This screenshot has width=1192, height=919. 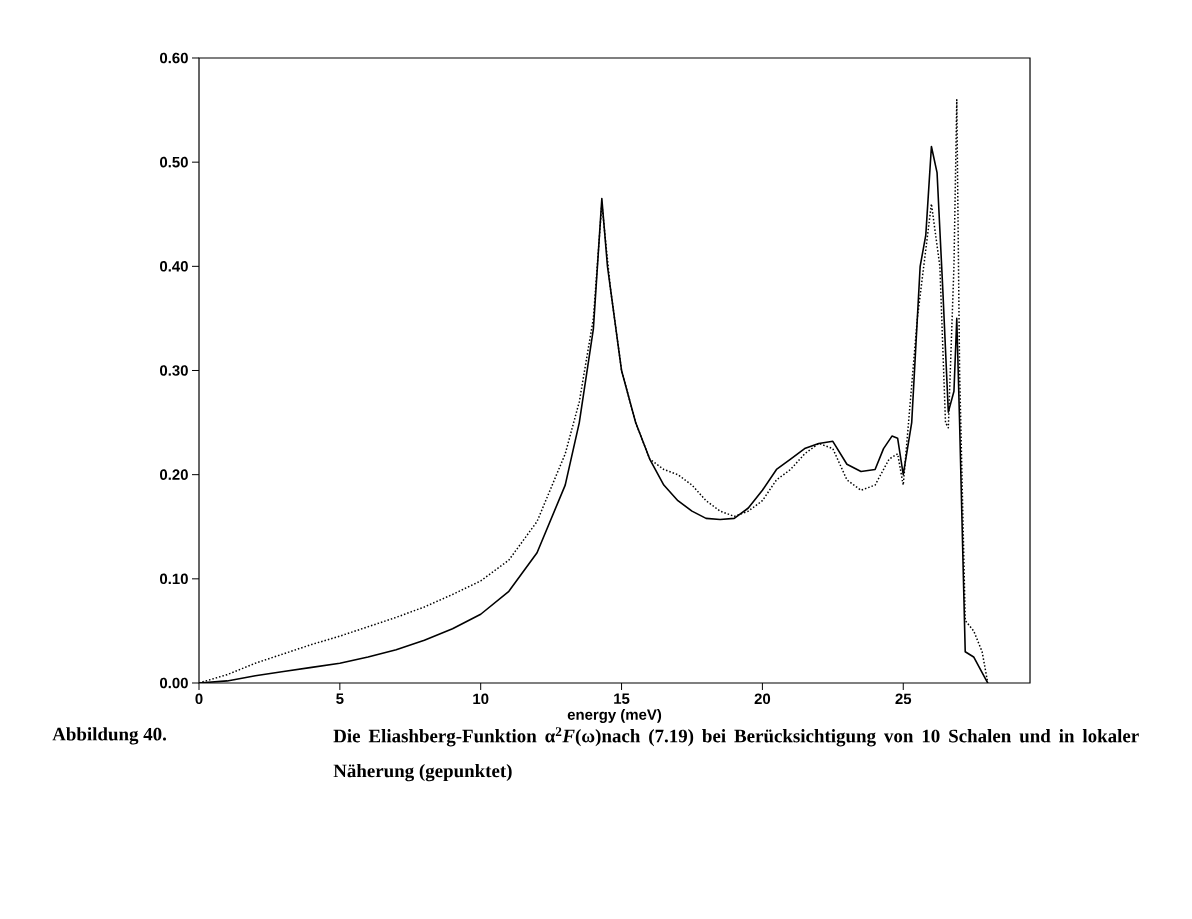 What do you see at coordinates (614, 715) in the screenshot?
I see `x-axis-title: energy (meV)` at bounding box center [614, 715].